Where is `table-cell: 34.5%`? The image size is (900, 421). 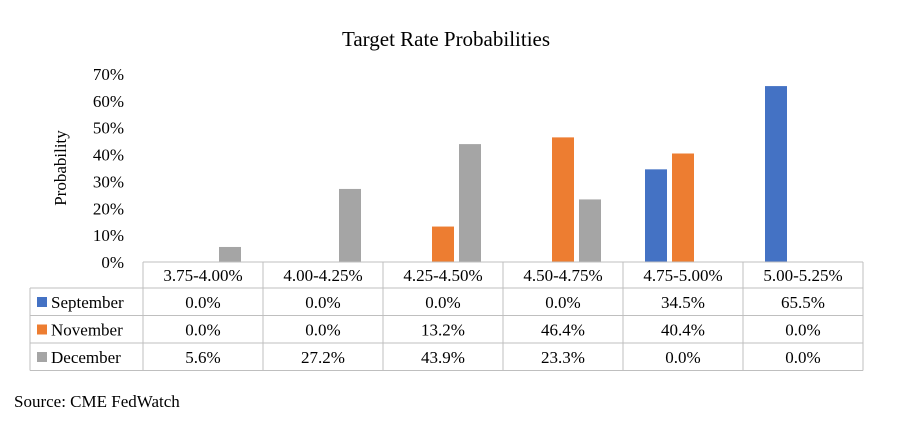 table-cell: 34.5% is located at coordinates (683, 302).